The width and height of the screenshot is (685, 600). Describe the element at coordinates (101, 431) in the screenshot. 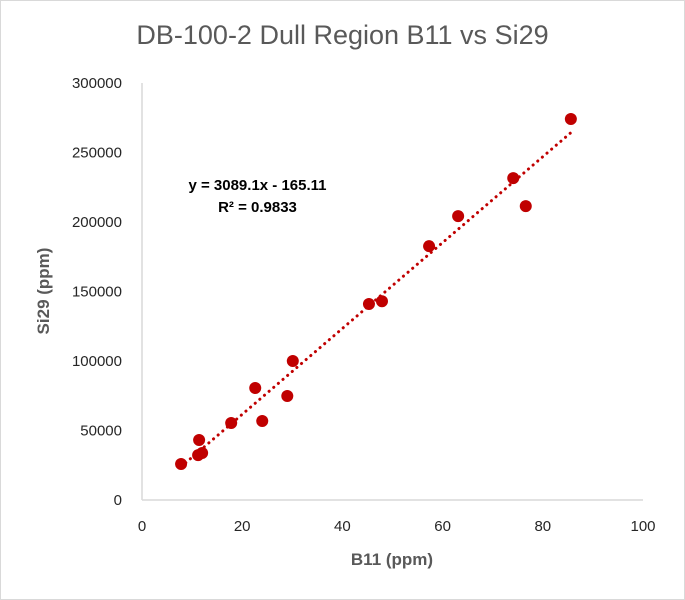

I see `y-tick-label: 50000` at that location.